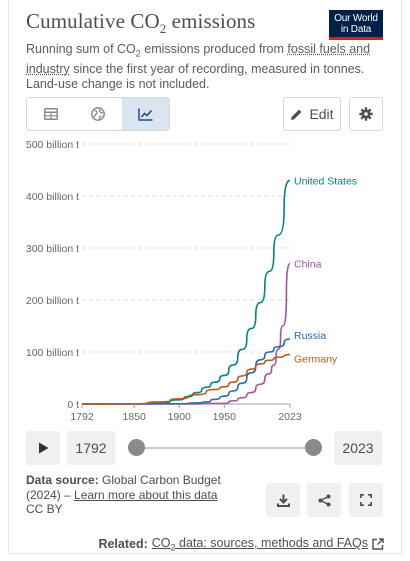 The height and width of the screenshot is (561, 410). What do you see at coordinates (82, 417) in the screenshot?
I see `x-tick-label: 1792` at bounding box center [82, 417].